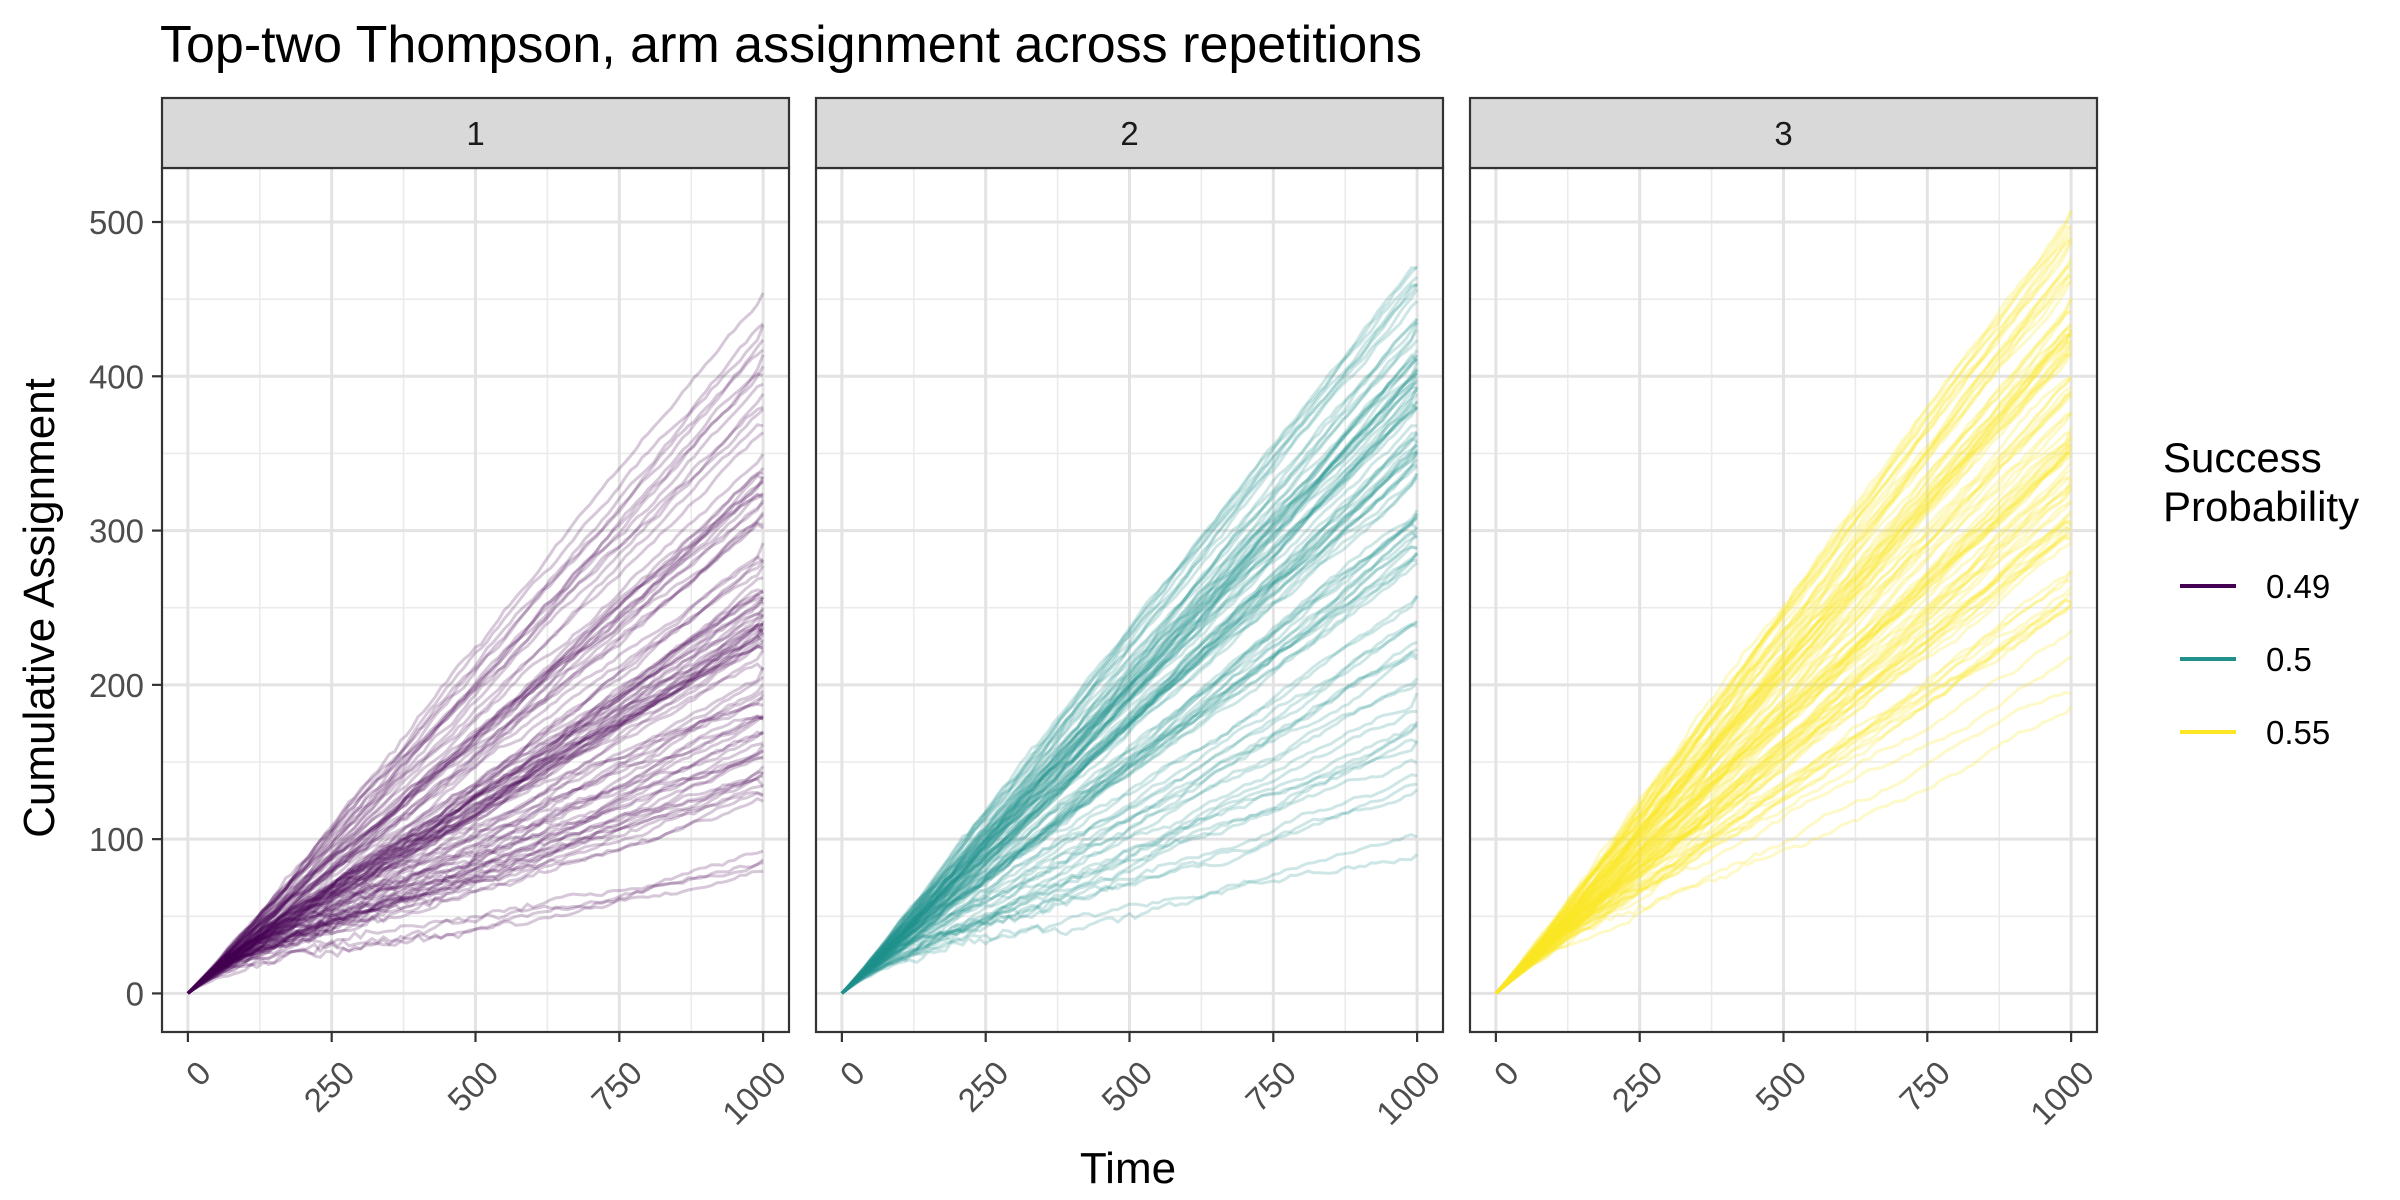  Describe the element at coordinates (125, 608) in the screenshot. I see `y-axis-ticks: 0 100 200 300 400 500` at that location.